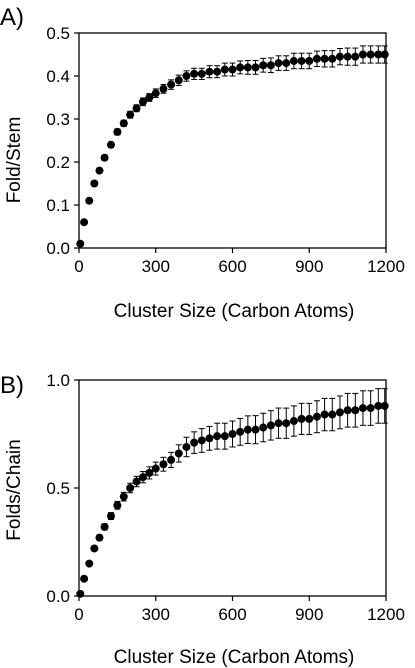 Image resolution: width=415 pixels, height=668 pixels. I want to click on panel-b-y-tick-label: 1.0, so click(58, 380).